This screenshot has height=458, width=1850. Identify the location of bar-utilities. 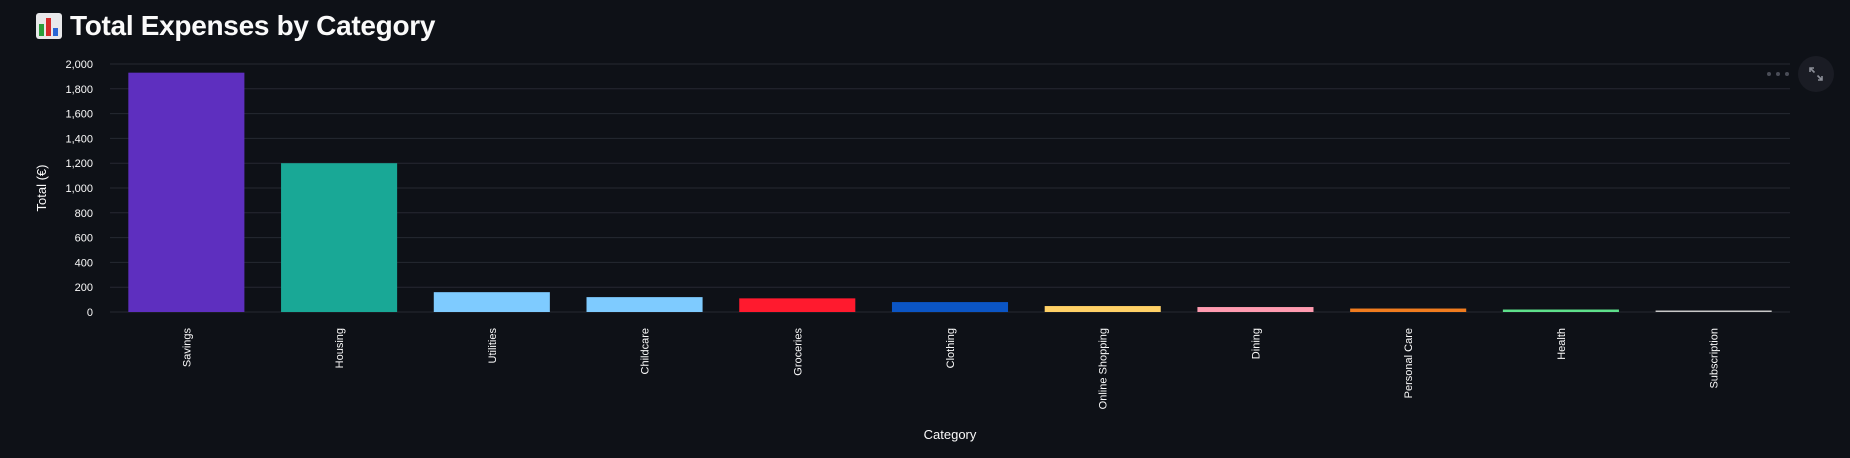
(491, 302).